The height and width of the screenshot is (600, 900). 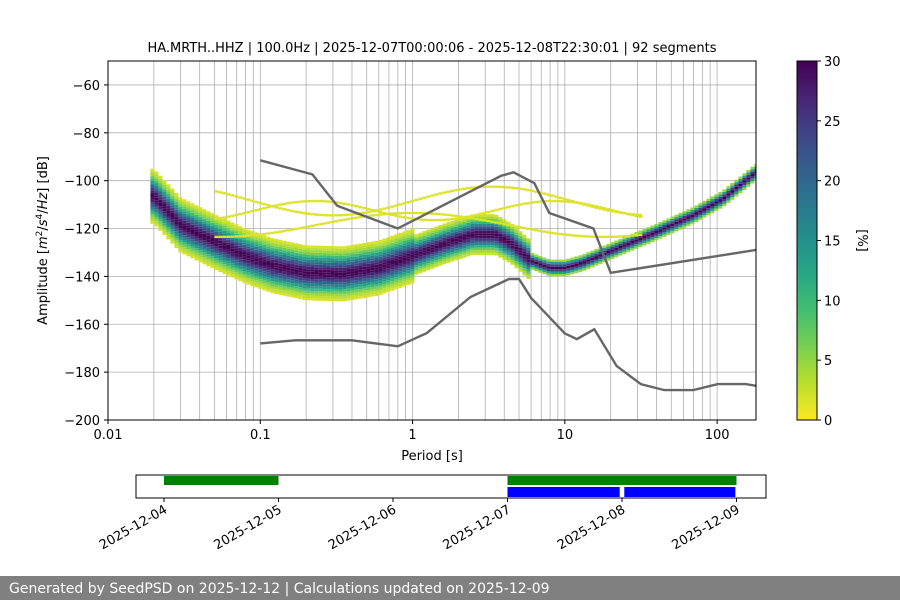 What do you see at coordinates (82, 182) in the screenshot?
I see `y-tick-label: −100` at bounding box center [82, 182].